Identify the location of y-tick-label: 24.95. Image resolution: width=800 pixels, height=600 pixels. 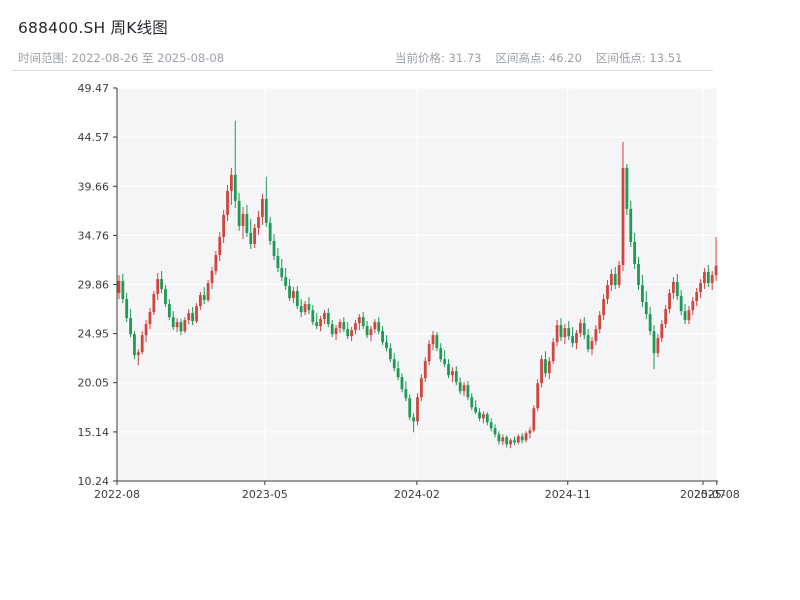
(94, 334).